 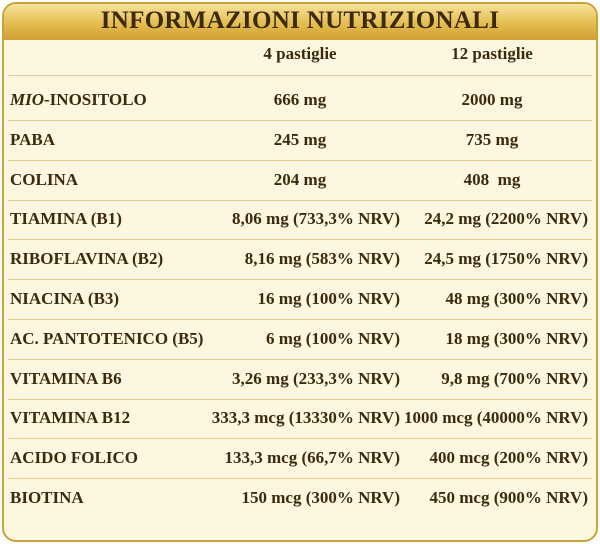 I want to click on row-label-text: VITAMINA B12, so click(x=70, y=418).